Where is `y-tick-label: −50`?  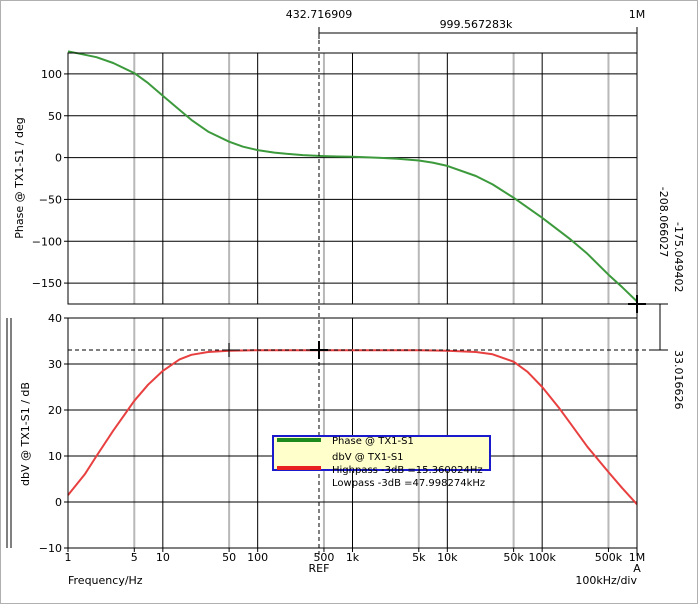
y-tick-label: −50 is located at coordinates (50, 199).